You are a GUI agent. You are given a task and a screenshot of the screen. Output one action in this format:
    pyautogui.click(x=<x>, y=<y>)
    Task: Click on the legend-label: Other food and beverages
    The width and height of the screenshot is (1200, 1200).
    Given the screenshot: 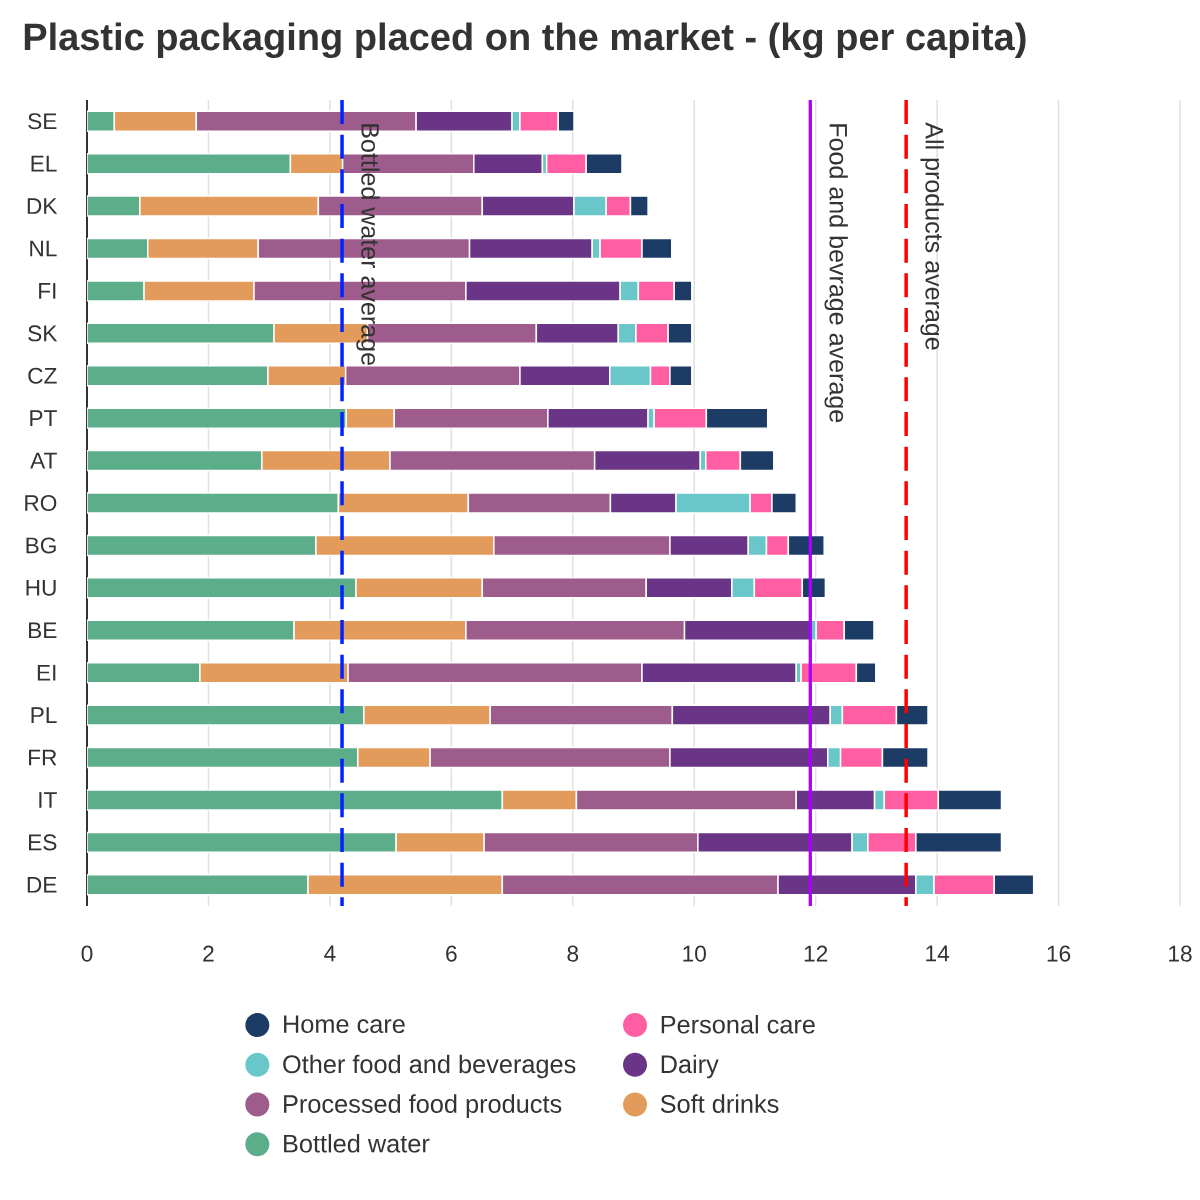 What is the action you would take?
    pyautogui.click(x=429, y=1066)
    